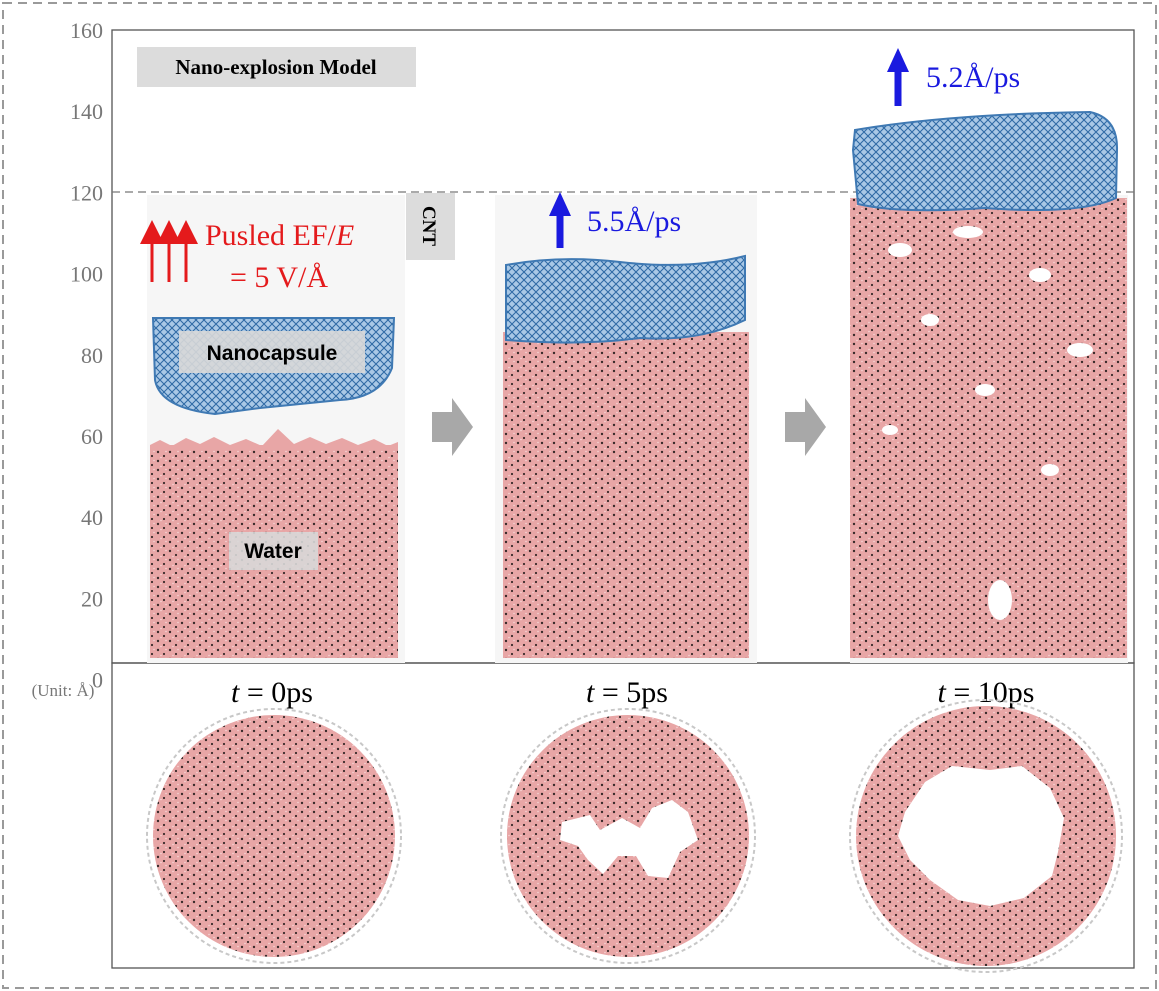  What do you see at coordinates (272, 692) in the screenshot?
I see `time-label-0ps: t = 0ps` at bounding box center [272, 692].